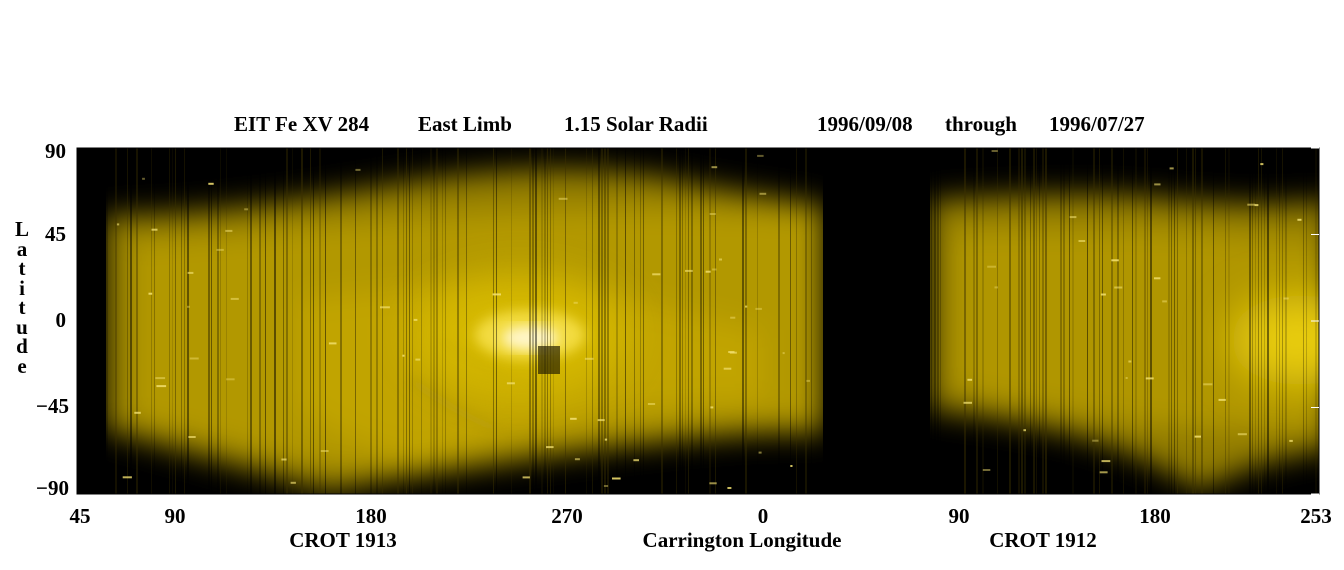  I want to click on y-axis-label-letter: t, so click(22, 307).